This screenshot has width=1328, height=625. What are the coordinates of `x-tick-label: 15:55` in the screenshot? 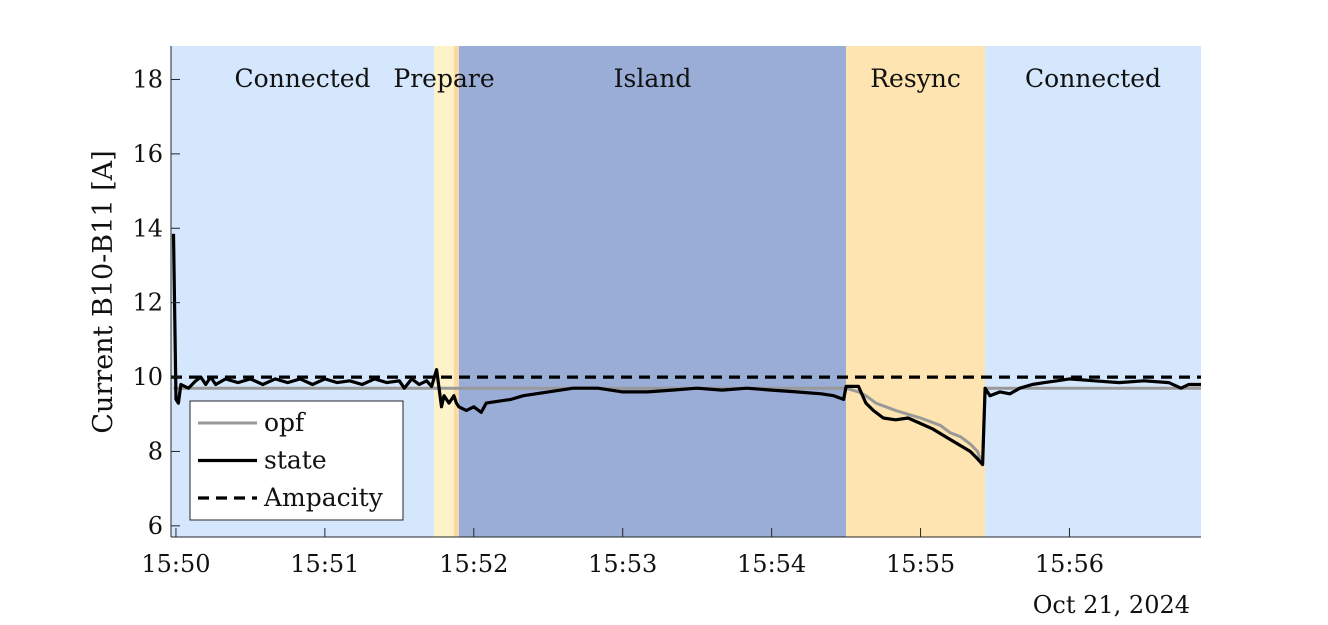 It's located at (920, 564).